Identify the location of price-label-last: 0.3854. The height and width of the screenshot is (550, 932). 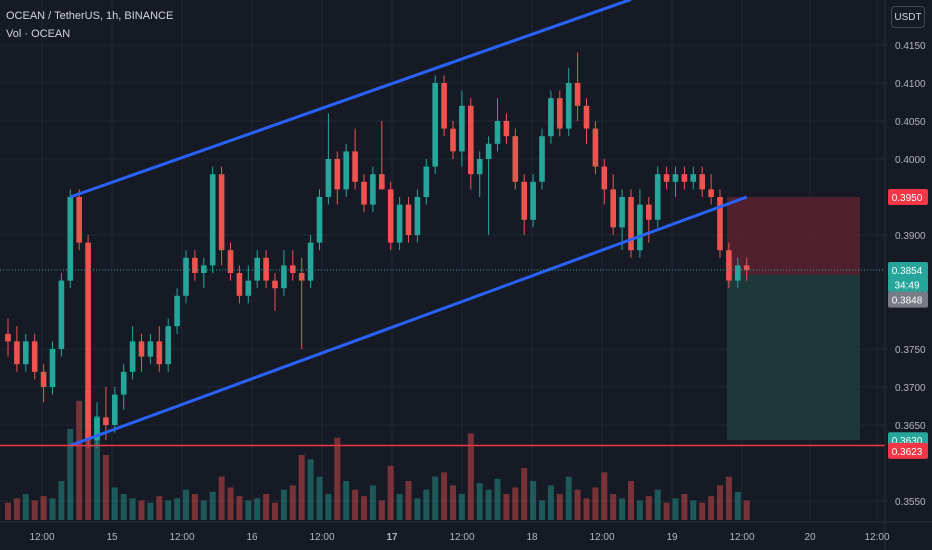
(907, 271).